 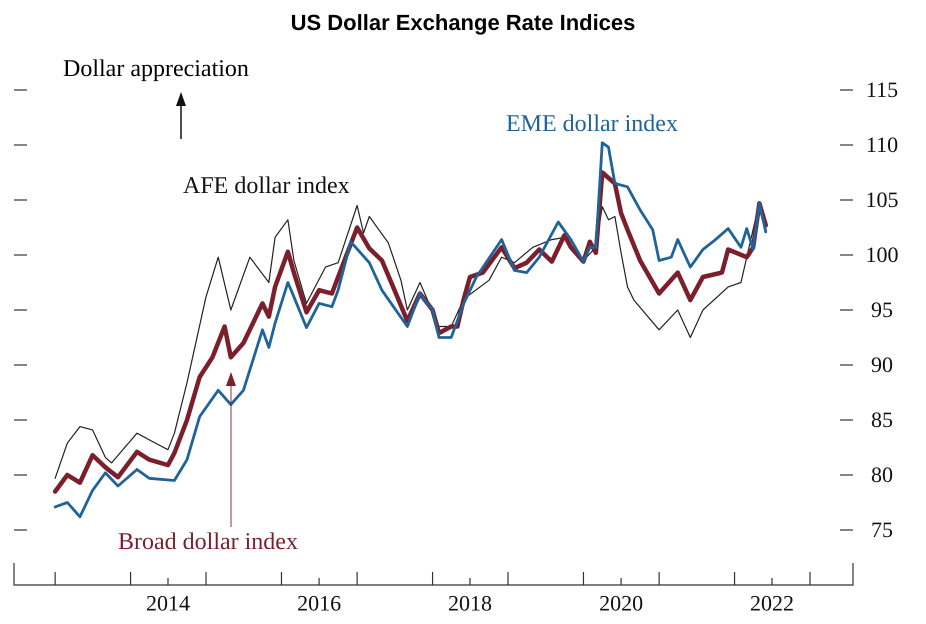 I want to click on y-tick-label: 75, so click(x=882, y=529).